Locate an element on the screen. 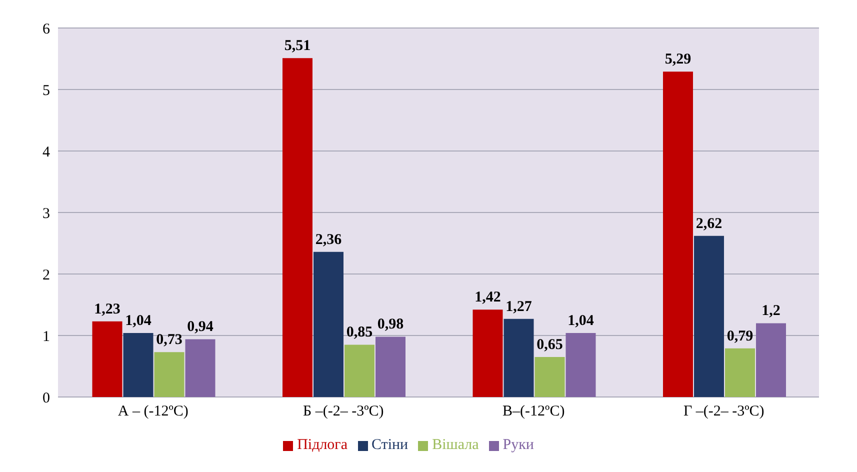 The width and height of the screenshot is (857, 472). x-tick-label: Г –(-2– -3ºC) is located at coordinates (723, 412).